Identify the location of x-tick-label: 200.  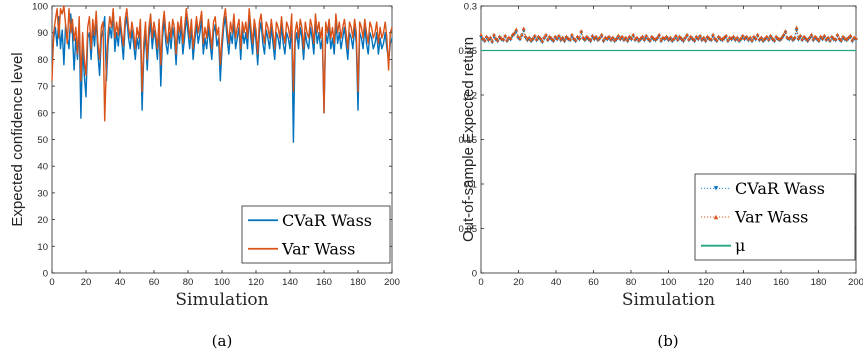
(392, 282).